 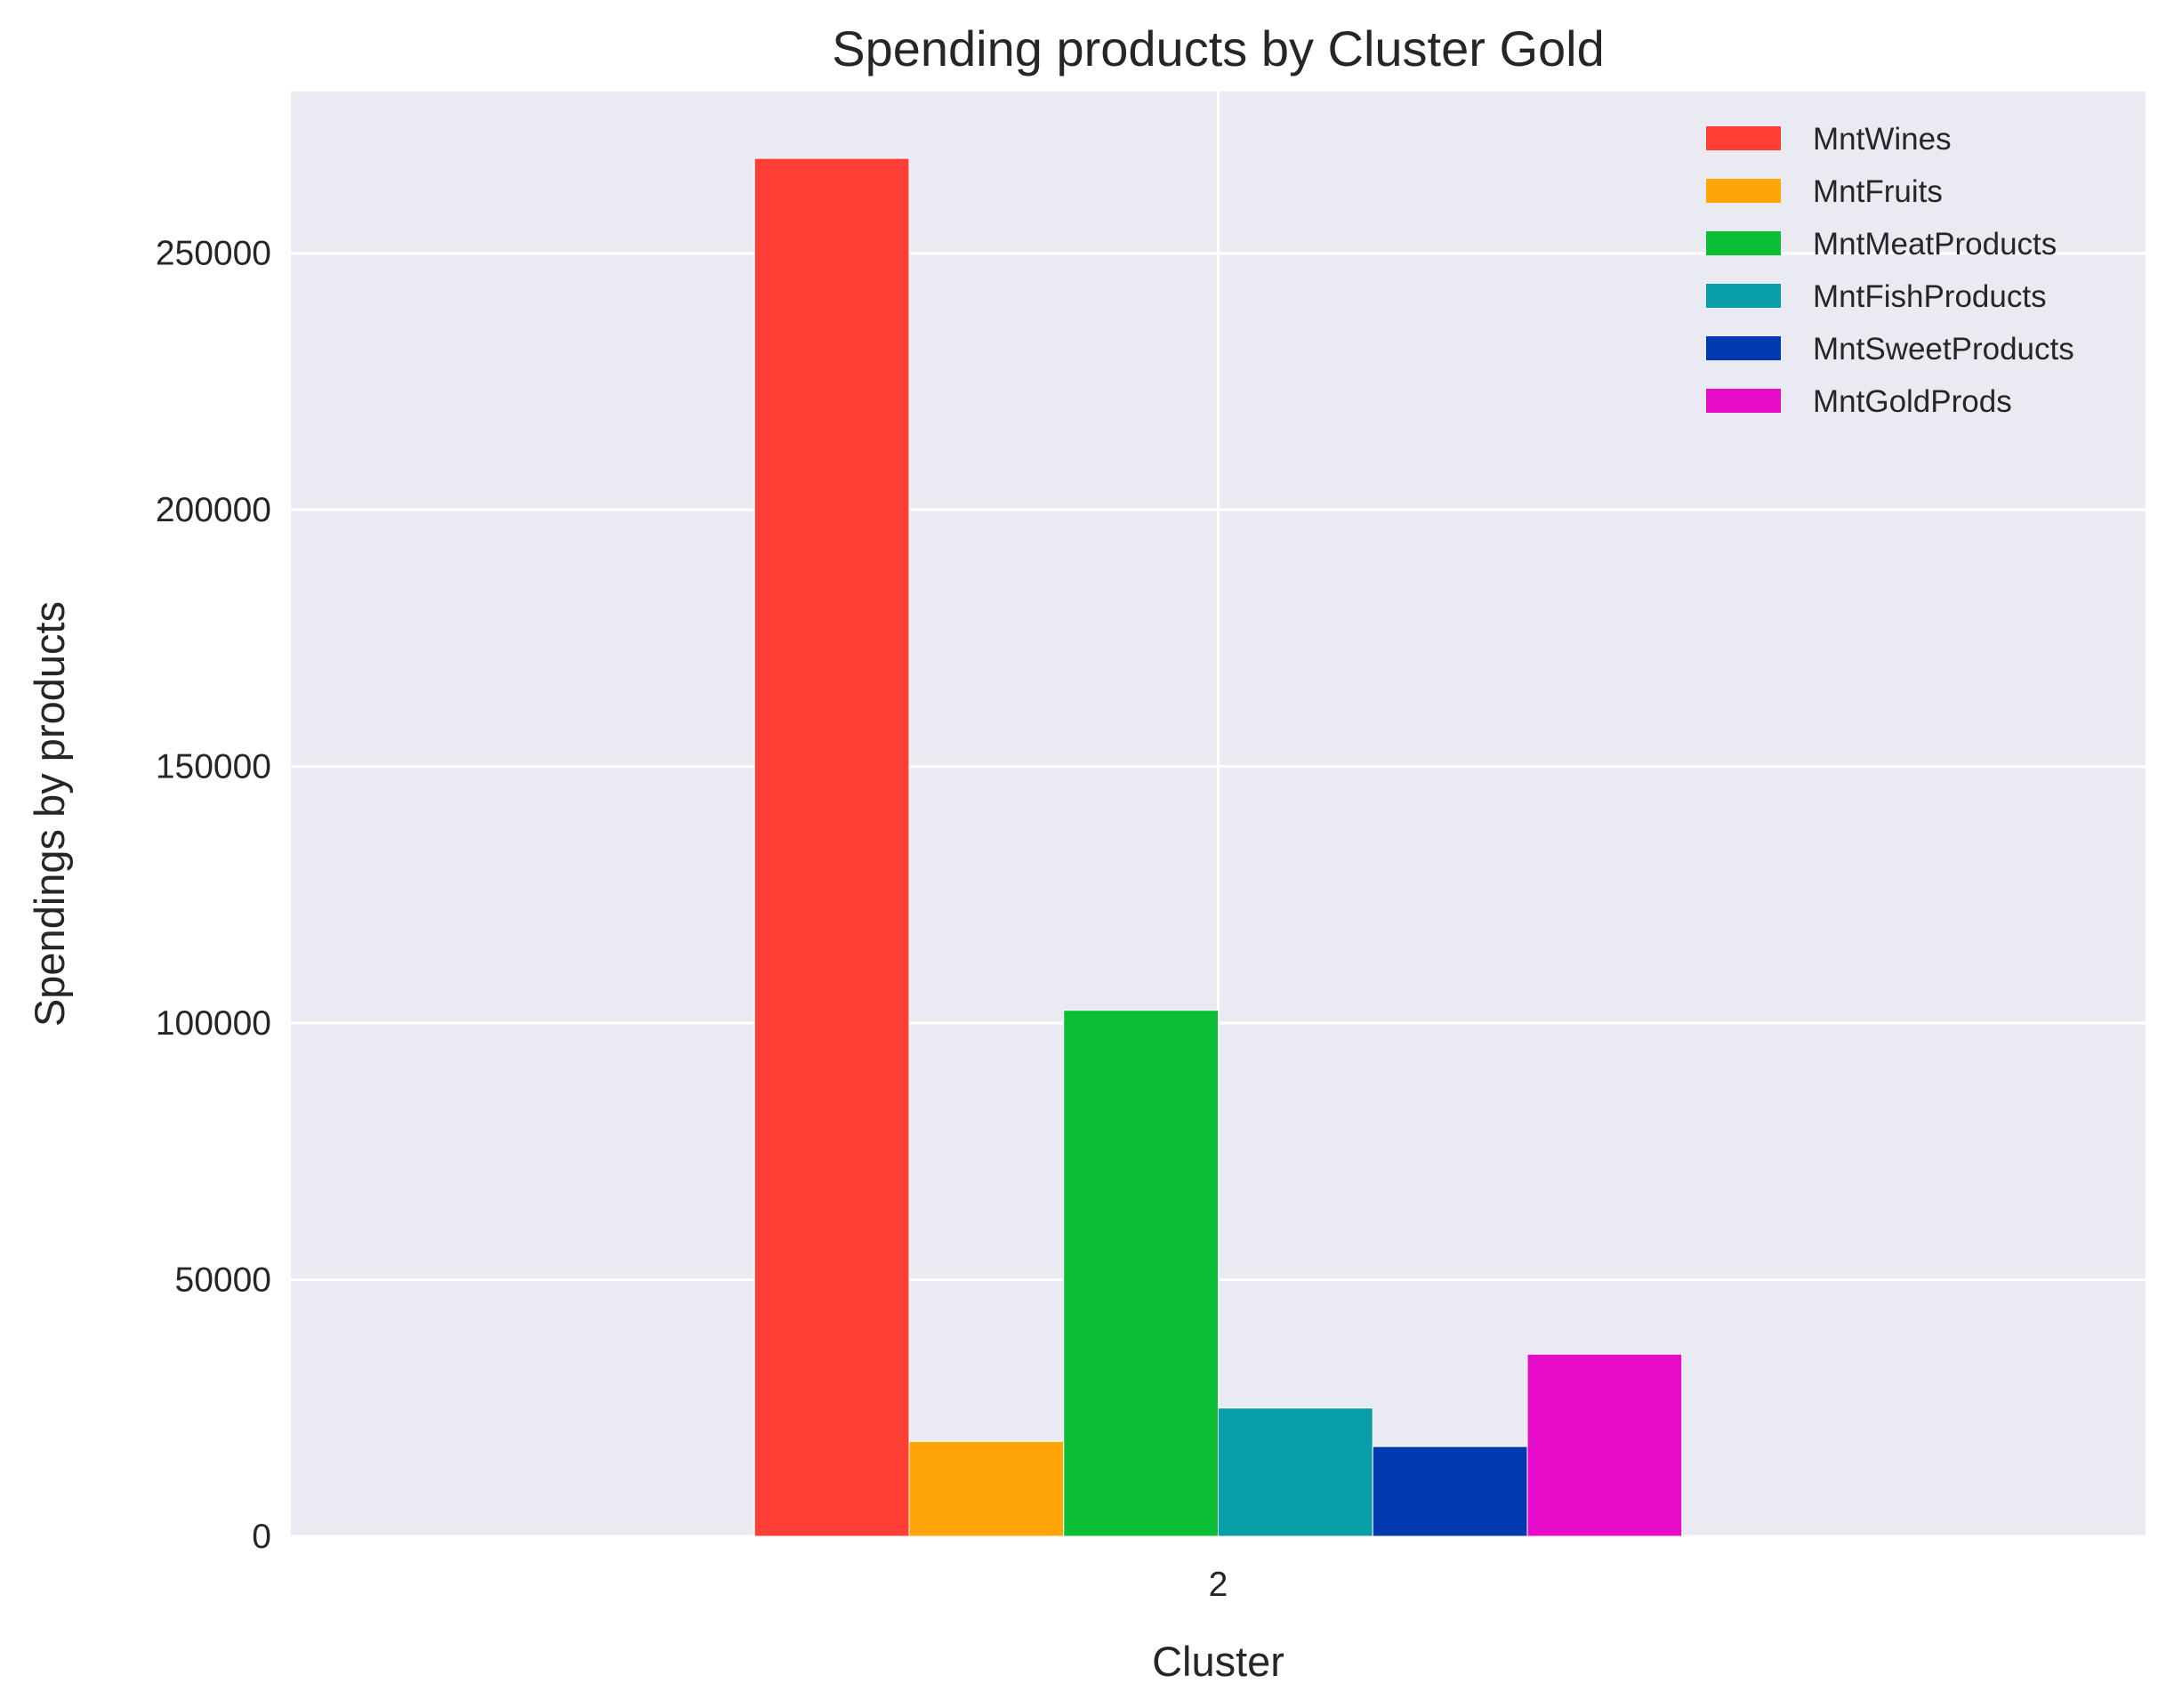 What do you see at coordinates (1218, 48) in the screenshot?
I see `chart-title: Spending products by Cluster Gold` at bounding box center [1218, 48].